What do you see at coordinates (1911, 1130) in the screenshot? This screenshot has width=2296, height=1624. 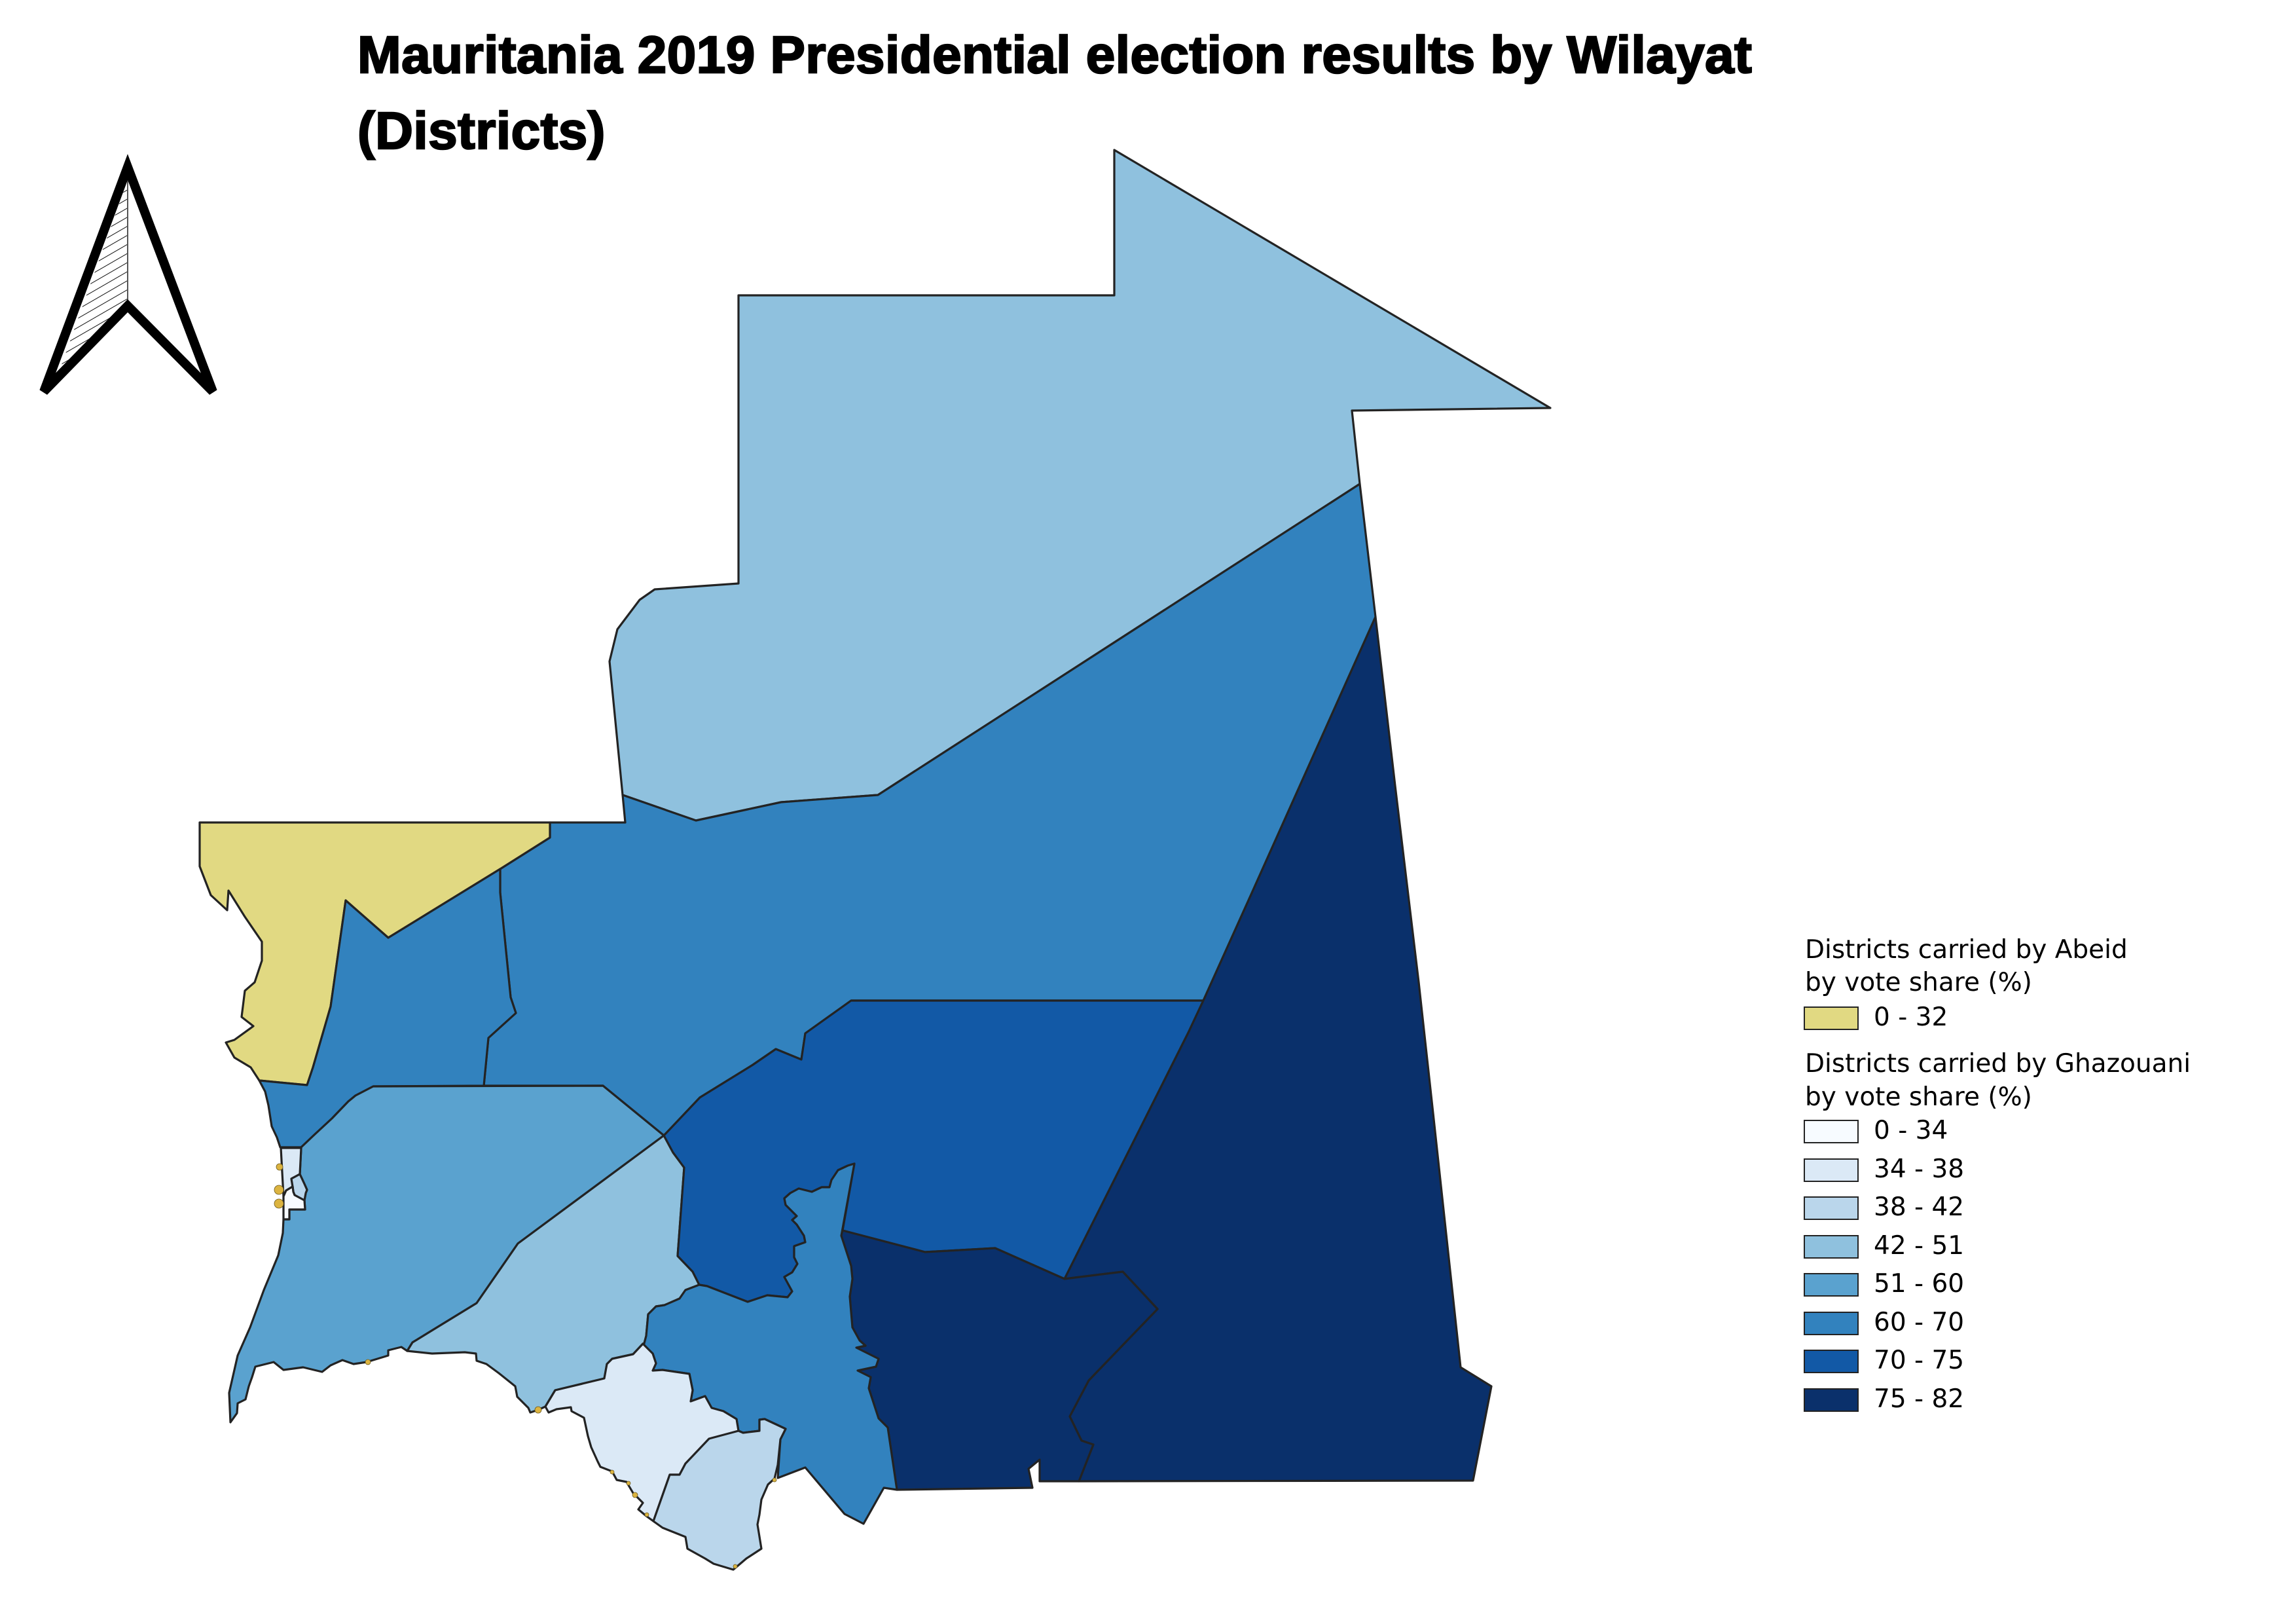 I see `legend-label: 0 - 34` at bounding box center [1911, 1130].